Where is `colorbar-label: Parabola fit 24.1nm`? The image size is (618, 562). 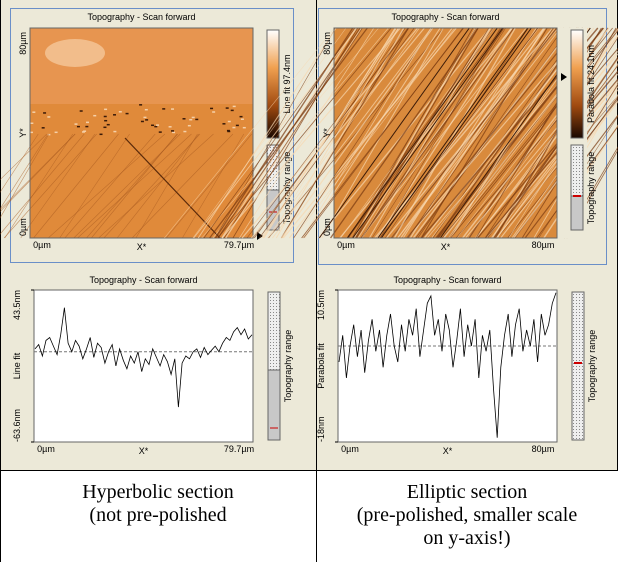
colorbar-label: Parabola fit 24.1nm is located at coordinates (591, 84).